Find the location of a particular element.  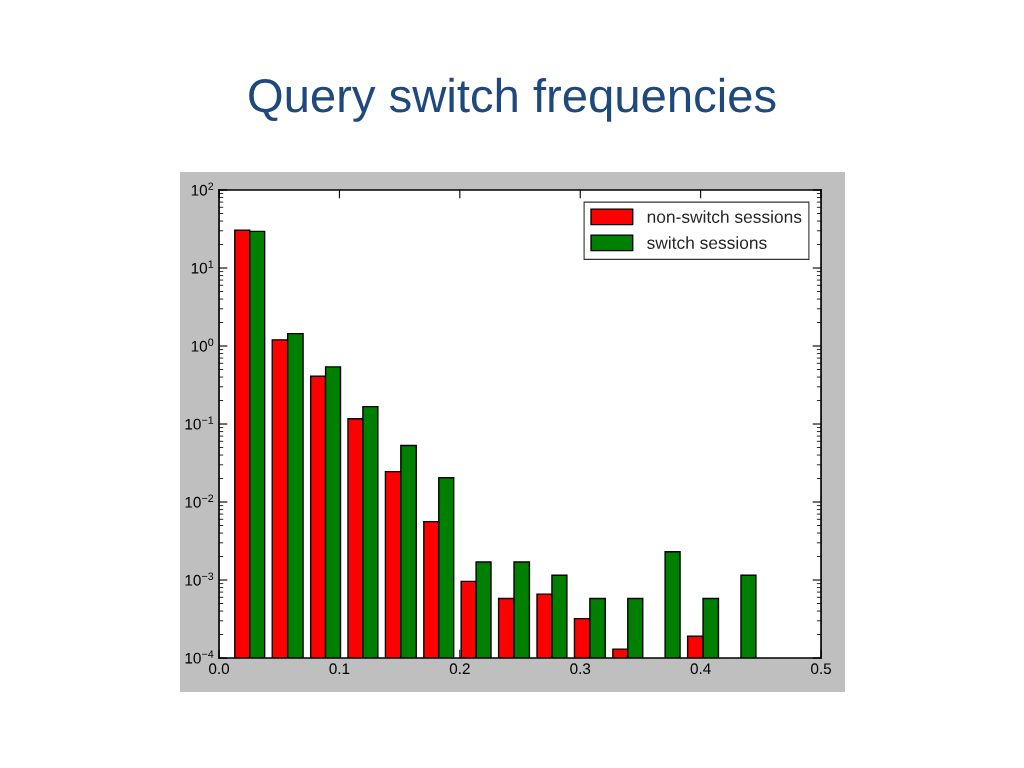

legend-label: switch sessions is located at coordinates (707, 242).